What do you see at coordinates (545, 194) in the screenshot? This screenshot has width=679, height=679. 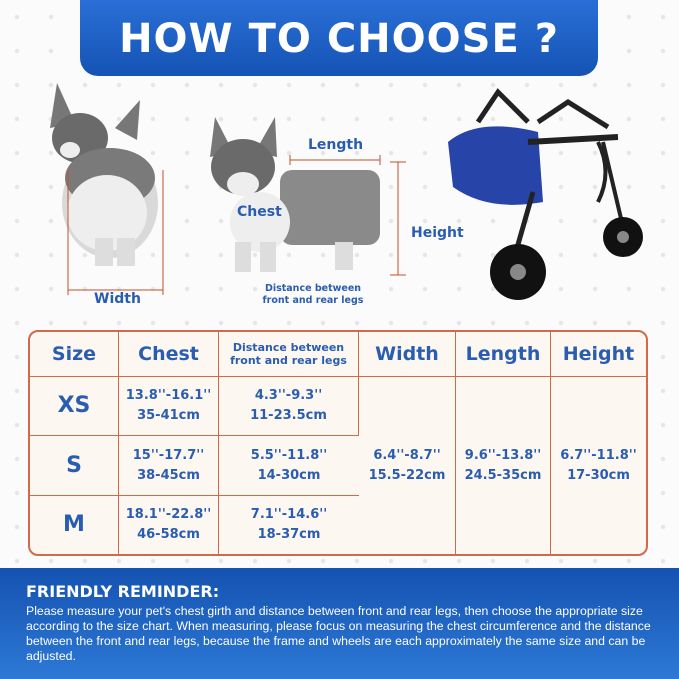 I see `wheelchair-product-image` at bounding box center [545, 194].